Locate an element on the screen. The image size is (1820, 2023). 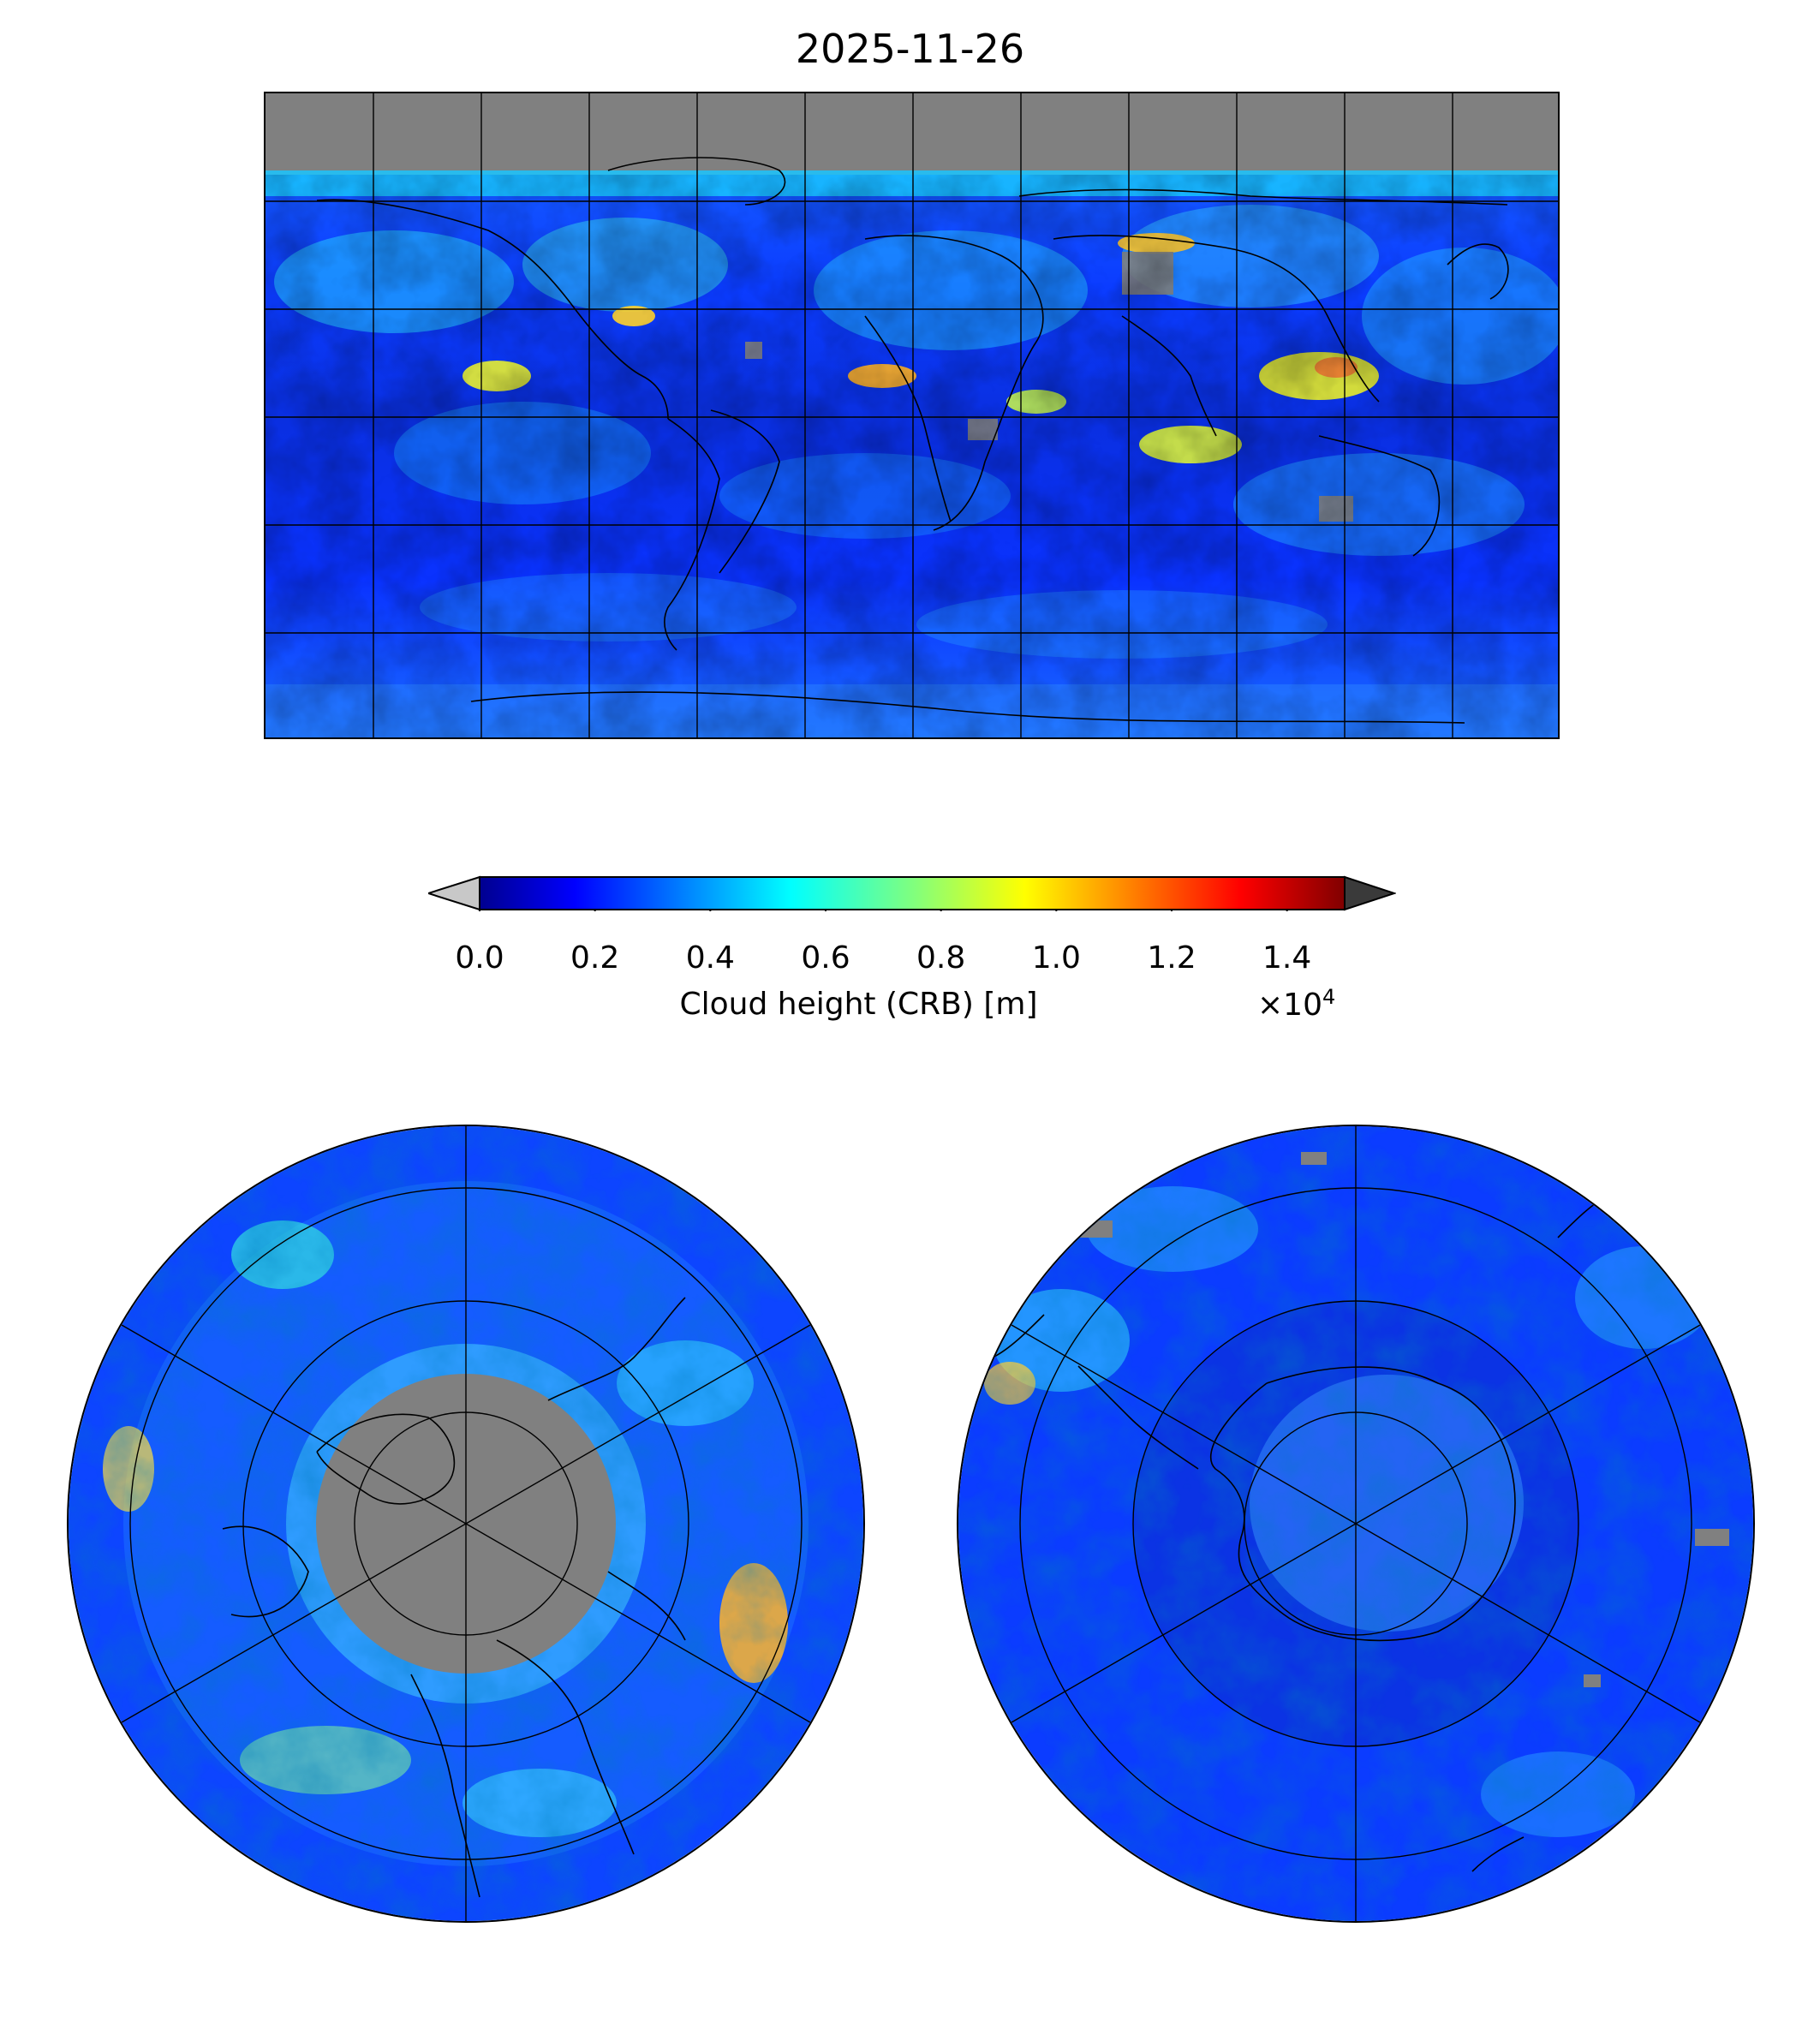
colorbar-tick-label: 1.4 is located at coordinates (1287, 958).